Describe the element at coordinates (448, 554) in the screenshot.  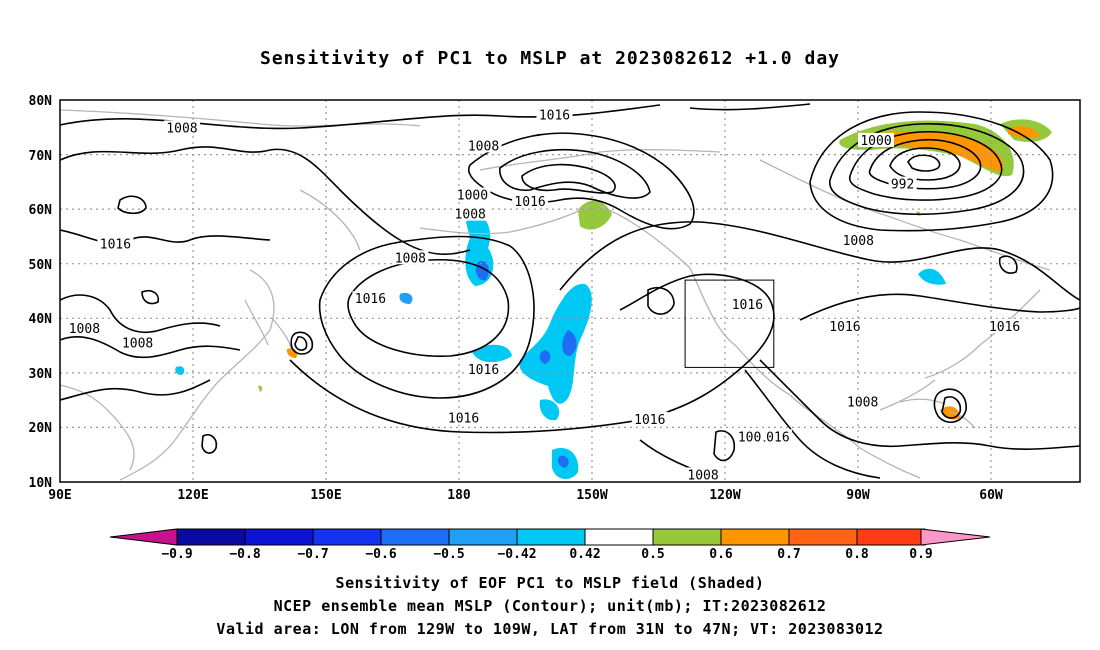
I see `colorbar-label: −0.5` at that location.